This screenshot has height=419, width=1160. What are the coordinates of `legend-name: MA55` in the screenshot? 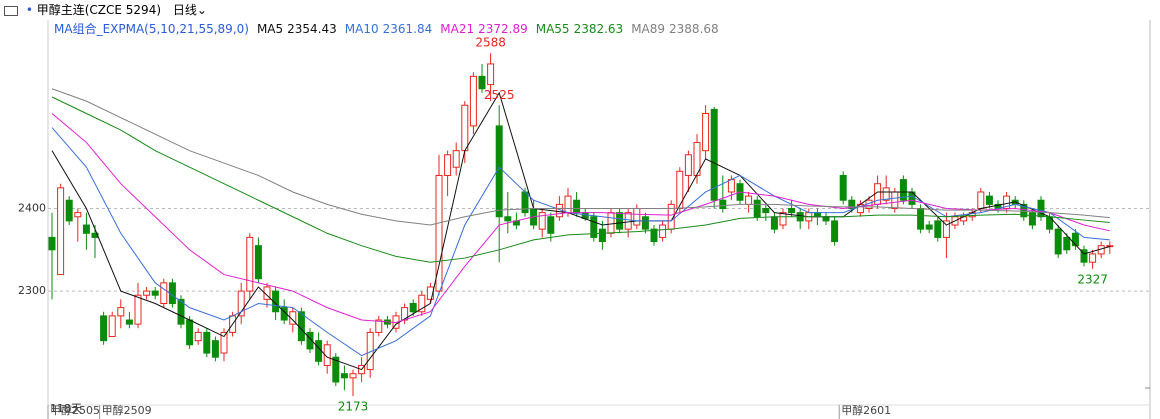 It's located at (553, 29).